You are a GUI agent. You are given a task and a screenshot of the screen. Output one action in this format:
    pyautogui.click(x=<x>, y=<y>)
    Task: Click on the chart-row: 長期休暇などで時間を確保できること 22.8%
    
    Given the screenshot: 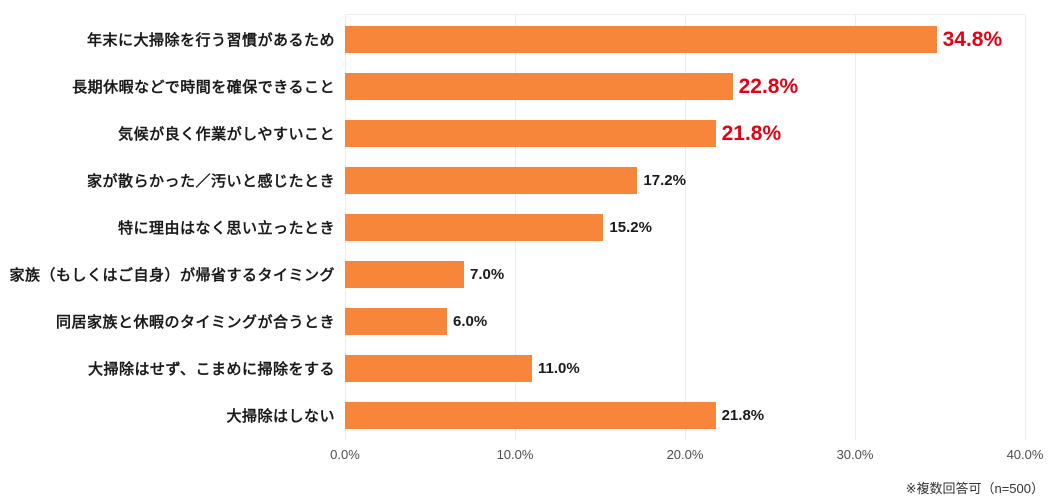 What is the action you would take?
    pyautogui.click(x=528, y=86)
    